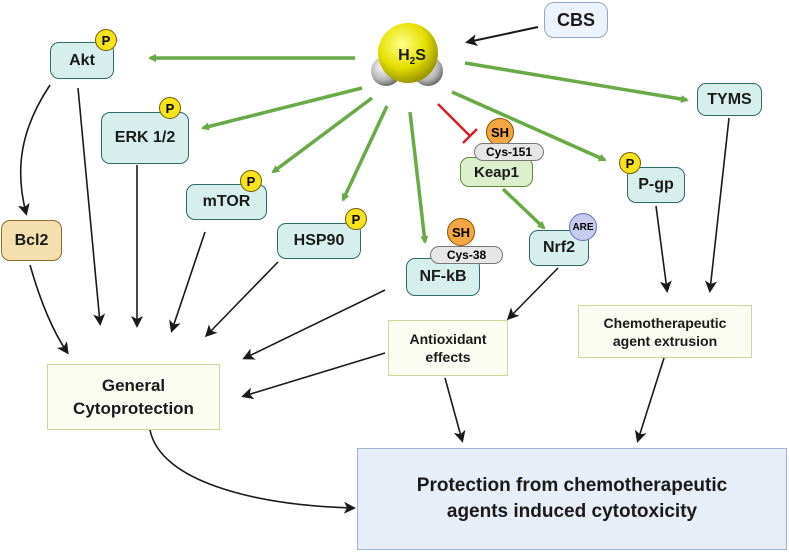 The height and width of the screenshot is (552, 789). What do you see at coordinates (412, 57) in the screenshot?
I see `h2s-label: H2S` at bounding box center [412, 57].